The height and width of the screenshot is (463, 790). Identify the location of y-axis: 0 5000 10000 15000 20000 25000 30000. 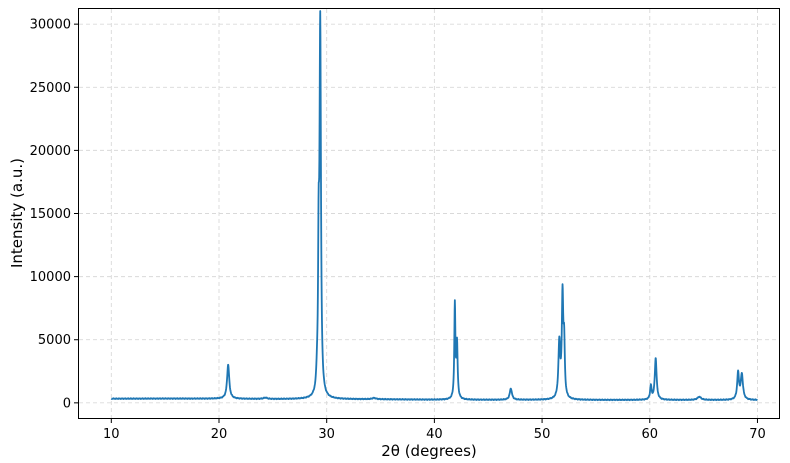
(54, 214).